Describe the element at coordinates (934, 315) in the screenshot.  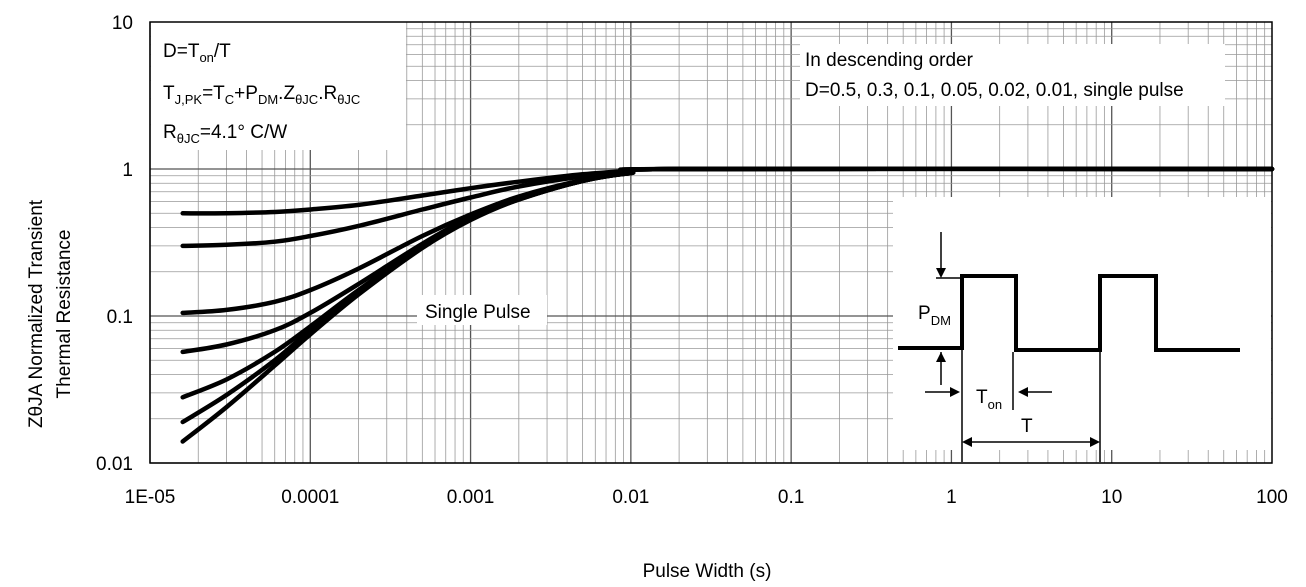
I see `inset-pdm-label: PDM` at that location.